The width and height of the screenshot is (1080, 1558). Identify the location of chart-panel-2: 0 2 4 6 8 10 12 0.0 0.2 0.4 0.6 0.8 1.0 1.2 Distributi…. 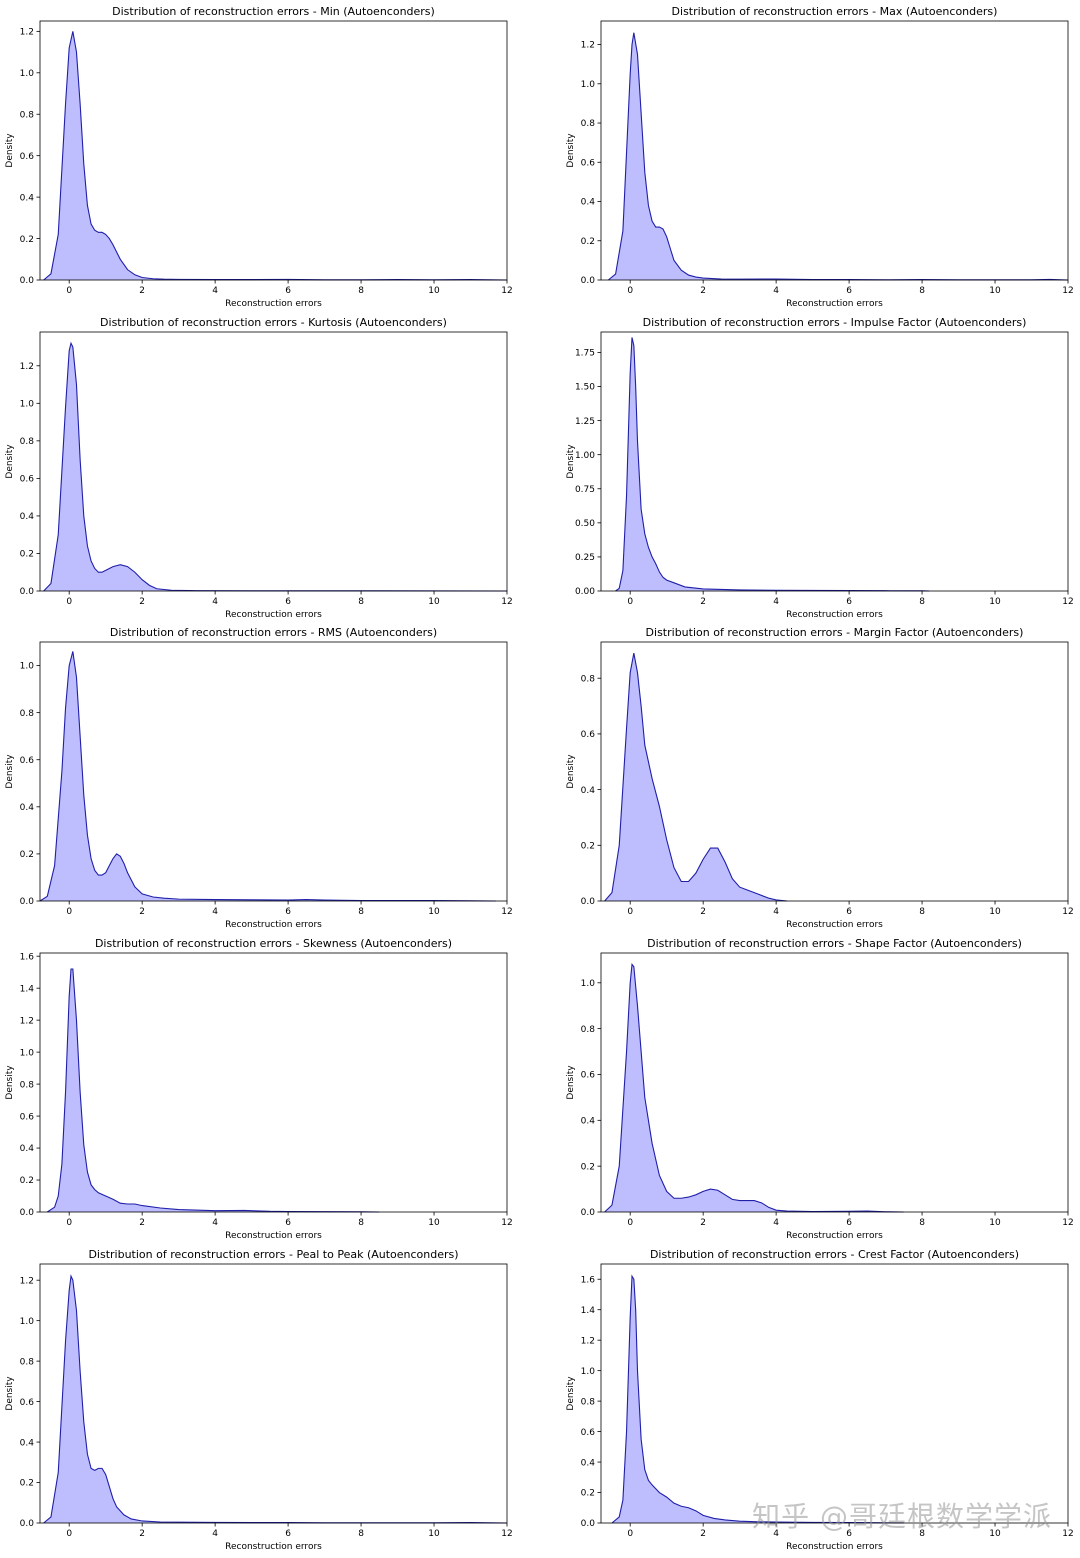
(820, 157).